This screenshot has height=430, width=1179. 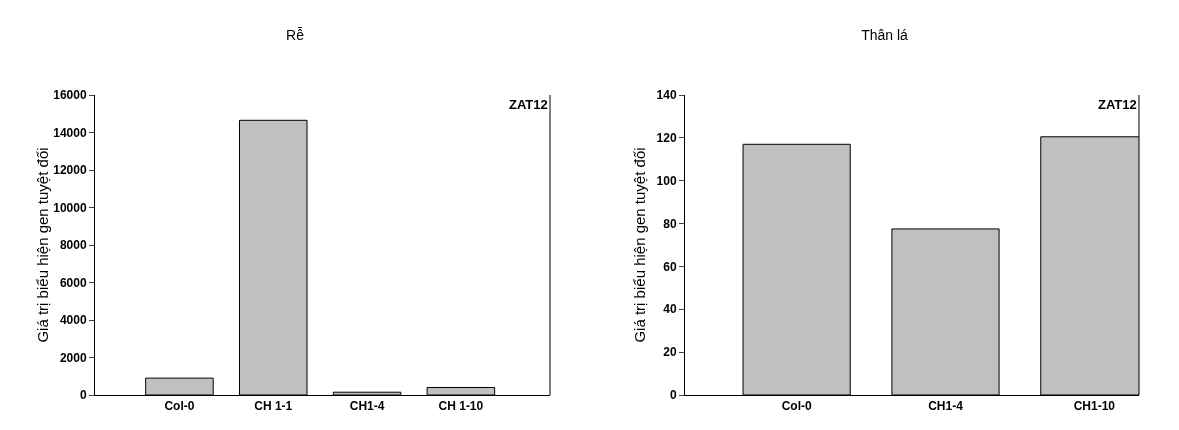 What do you see at coordinates (73, 357) in the screenshot?
I see `y-tick-label: 2000` at bounding box center [73, 357].